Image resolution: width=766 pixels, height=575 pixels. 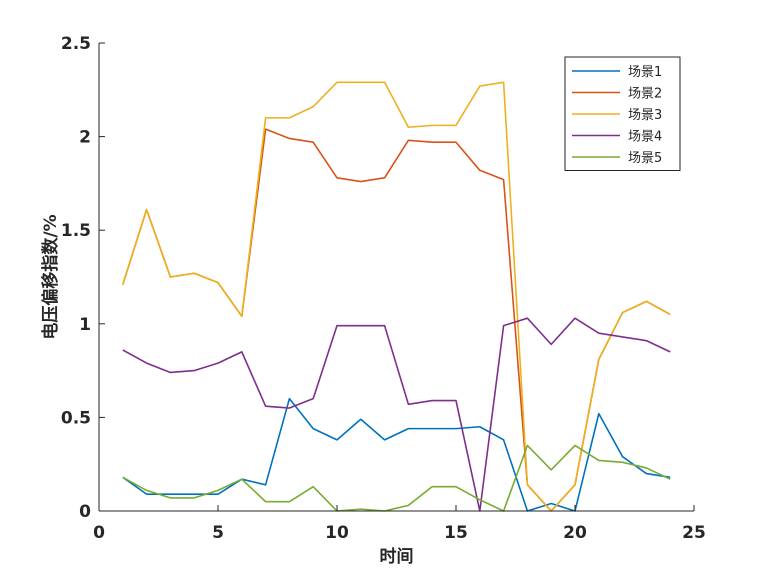 What do you see at coordinates (99, 533) in the screenshot?
I see `x-tick-label: 0` at bounding box center [99, 533].